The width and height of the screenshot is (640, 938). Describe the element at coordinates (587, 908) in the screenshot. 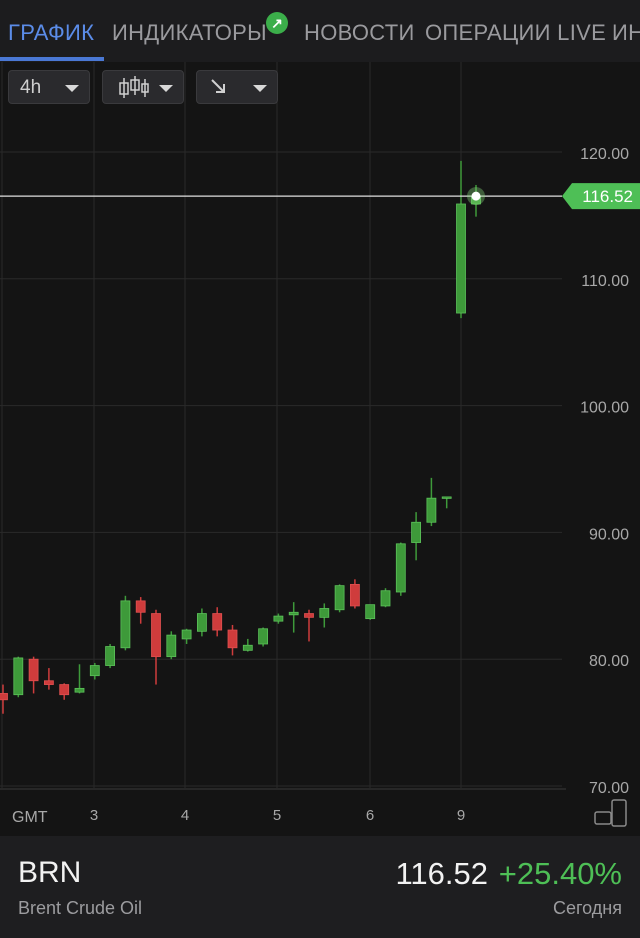

I see `change-period: Сегодня` at that location.